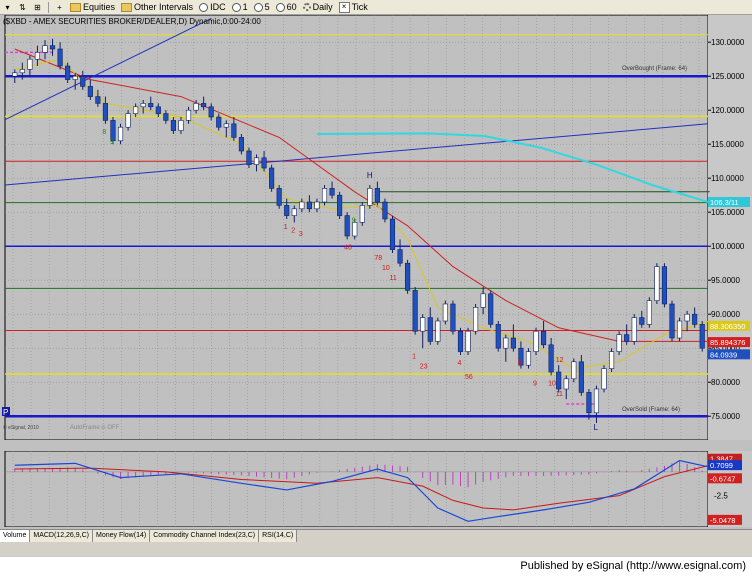 This screenshot has height=576, width=752. Describe the element at coordinates (722, 520) in the screenshot. I see `macd-flag-label: -5.0478` at that location.